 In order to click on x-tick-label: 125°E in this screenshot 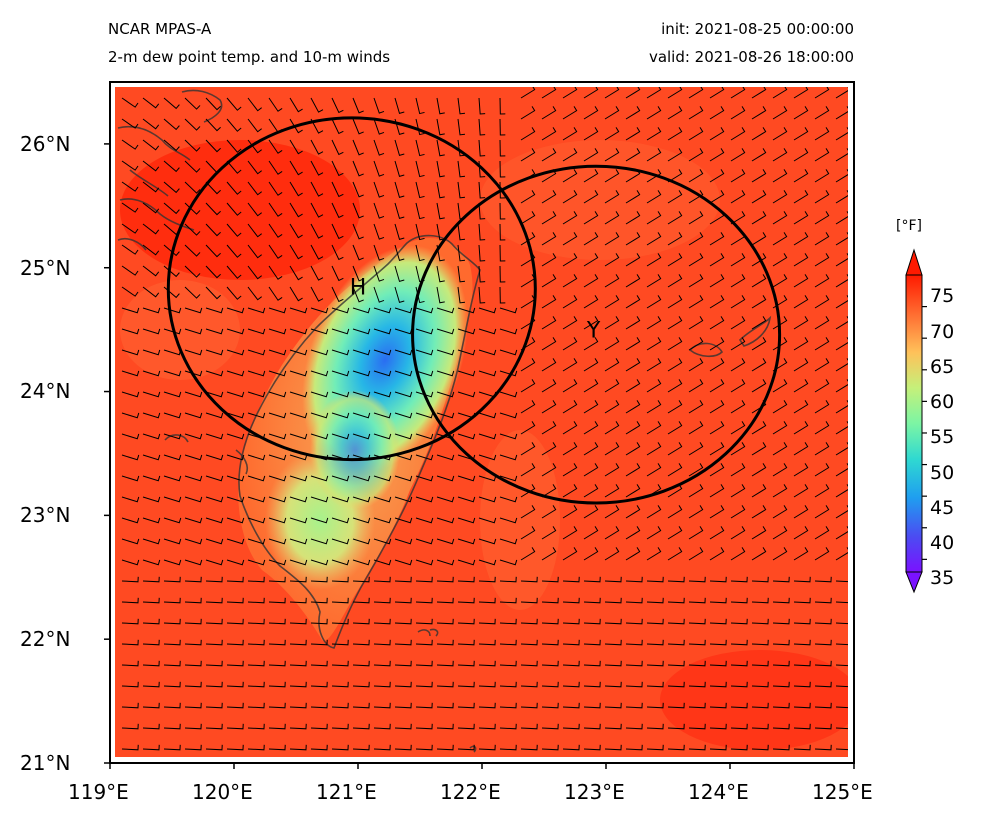, I will do `click(842, 792)`.